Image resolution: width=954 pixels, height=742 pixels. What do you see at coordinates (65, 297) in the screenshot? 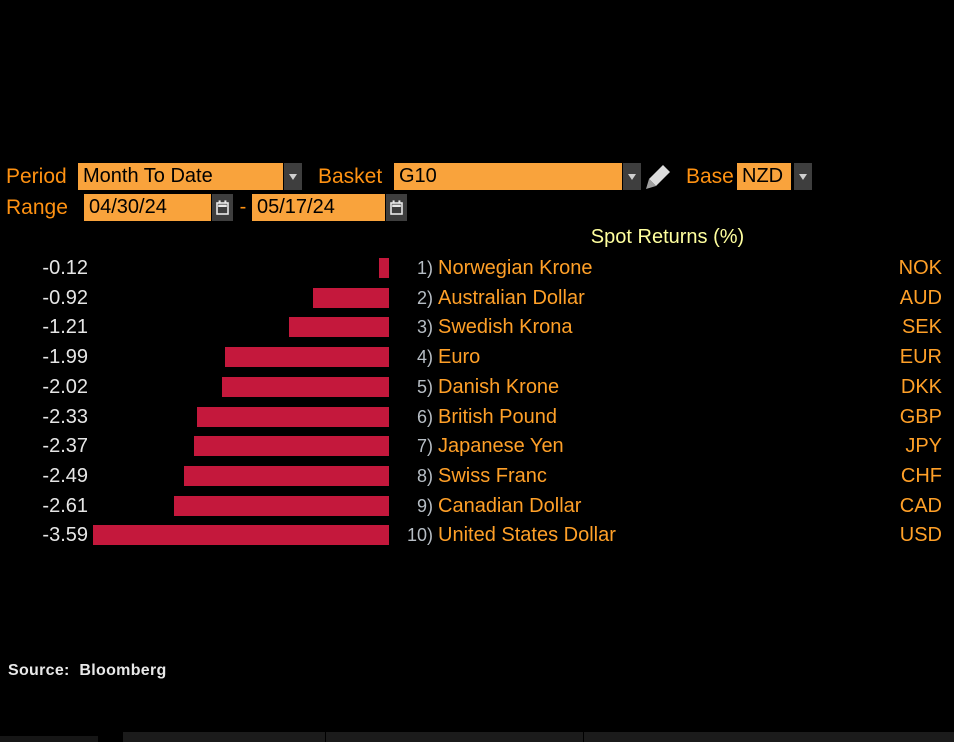
I see `bar-value-label: -0.92` at bounding box center [65, 297].